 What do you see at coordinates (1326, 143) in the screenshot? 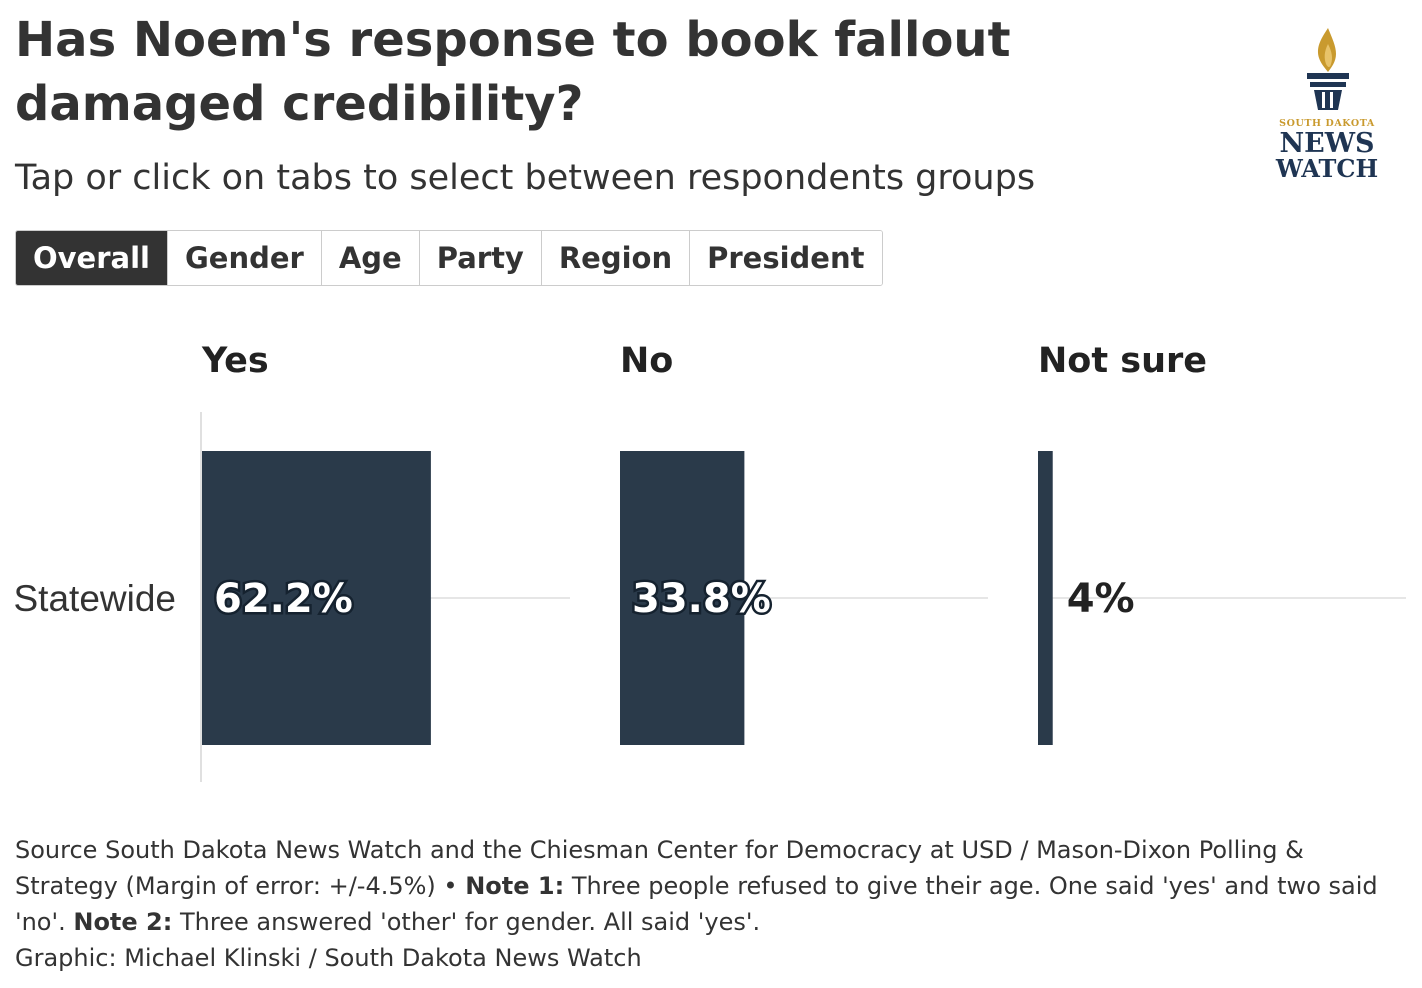
I see `logo-line2: NEWS` at bounding box center [1326, 143].